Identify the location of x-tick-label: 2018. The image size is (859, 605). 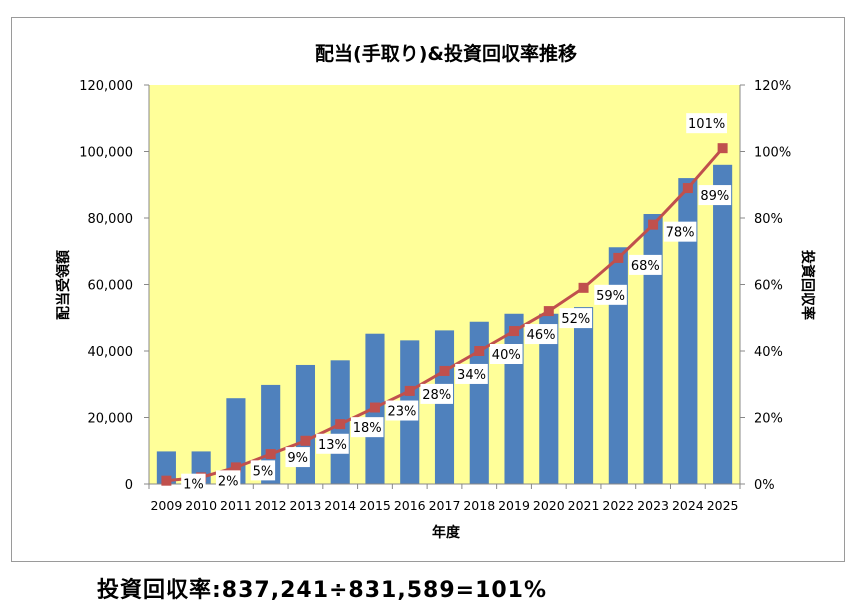
(479, 505).